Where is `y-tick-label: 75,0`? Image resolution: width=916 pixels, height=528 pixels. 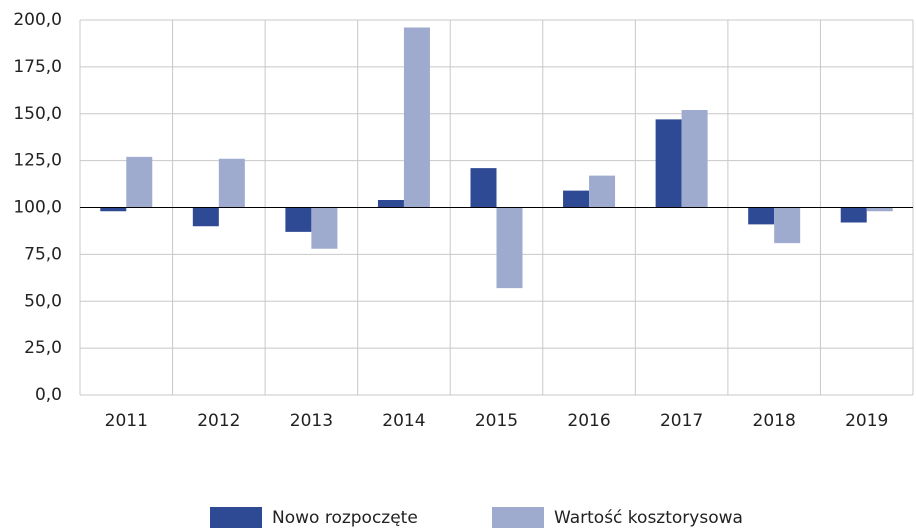
y-tick-label: 75,0 is located at coordinates (43, 254).